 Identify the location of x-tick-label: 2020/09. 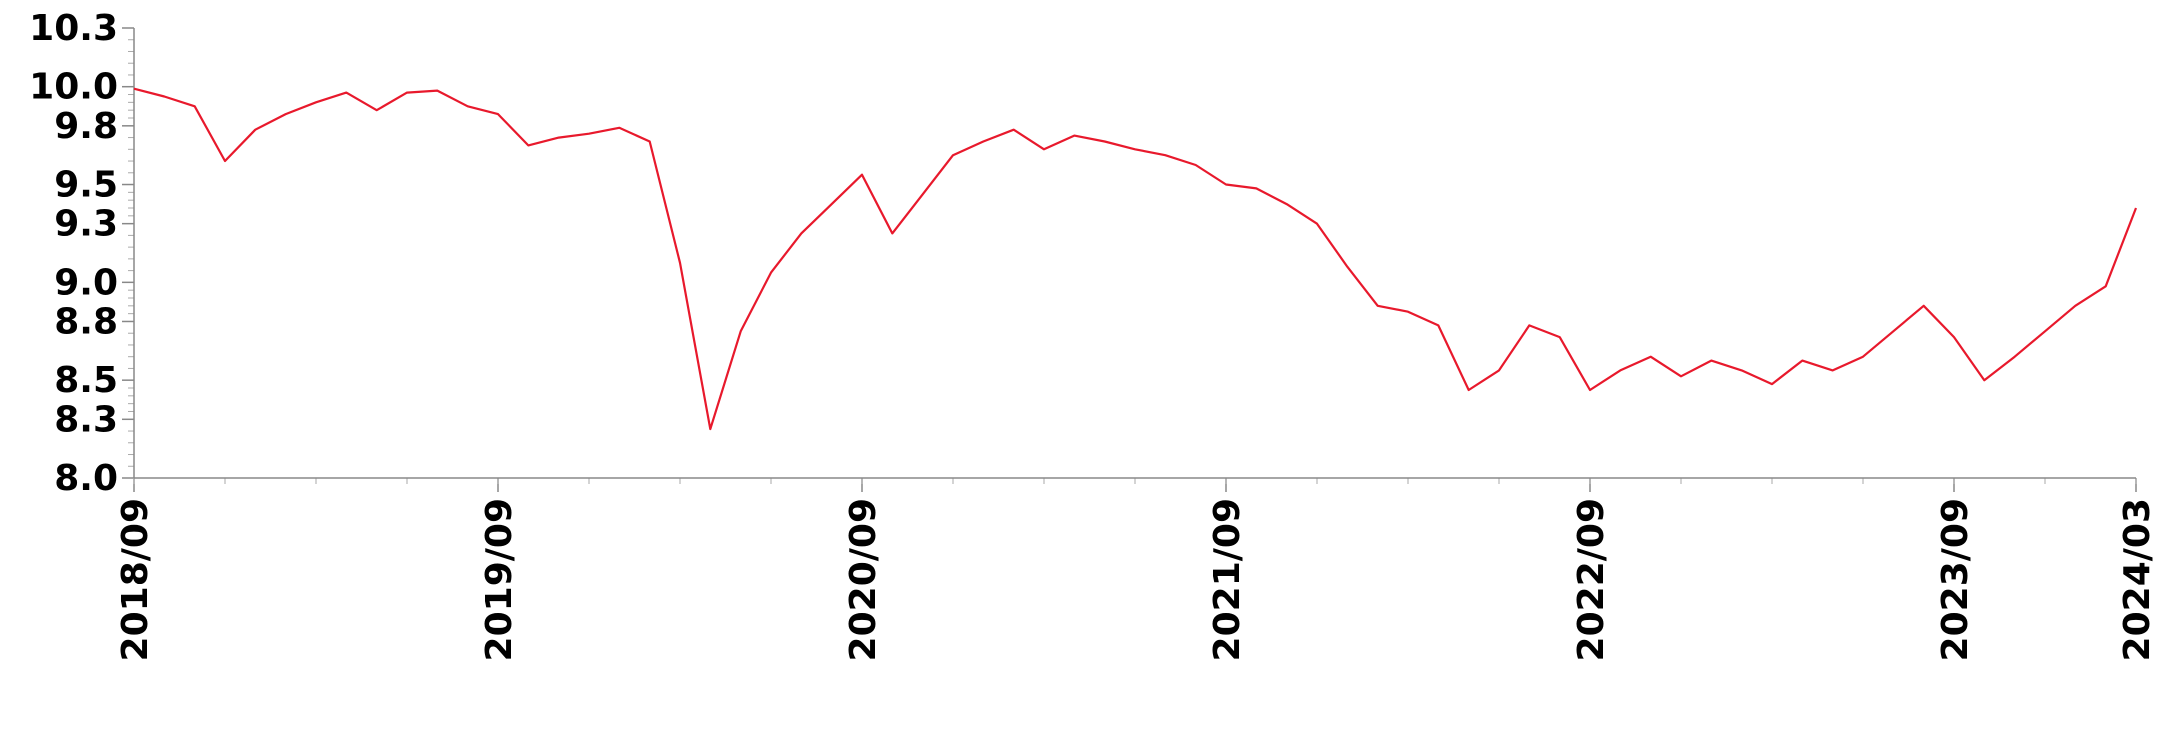
(863, 579).